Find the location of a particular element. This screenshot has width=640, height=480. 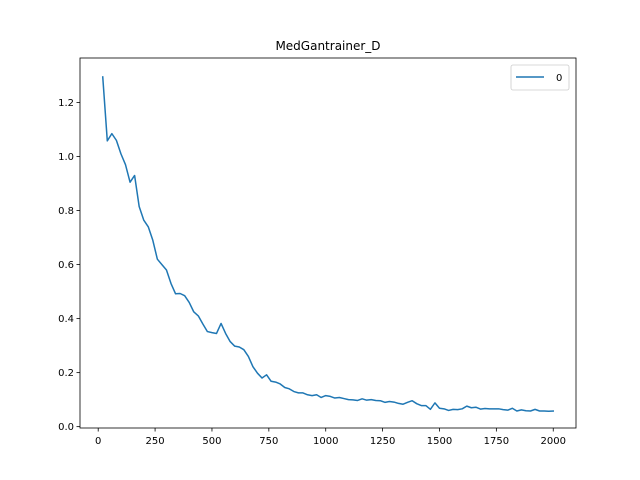

x-tick-label: 1500 is located at coordinates (439, 441).